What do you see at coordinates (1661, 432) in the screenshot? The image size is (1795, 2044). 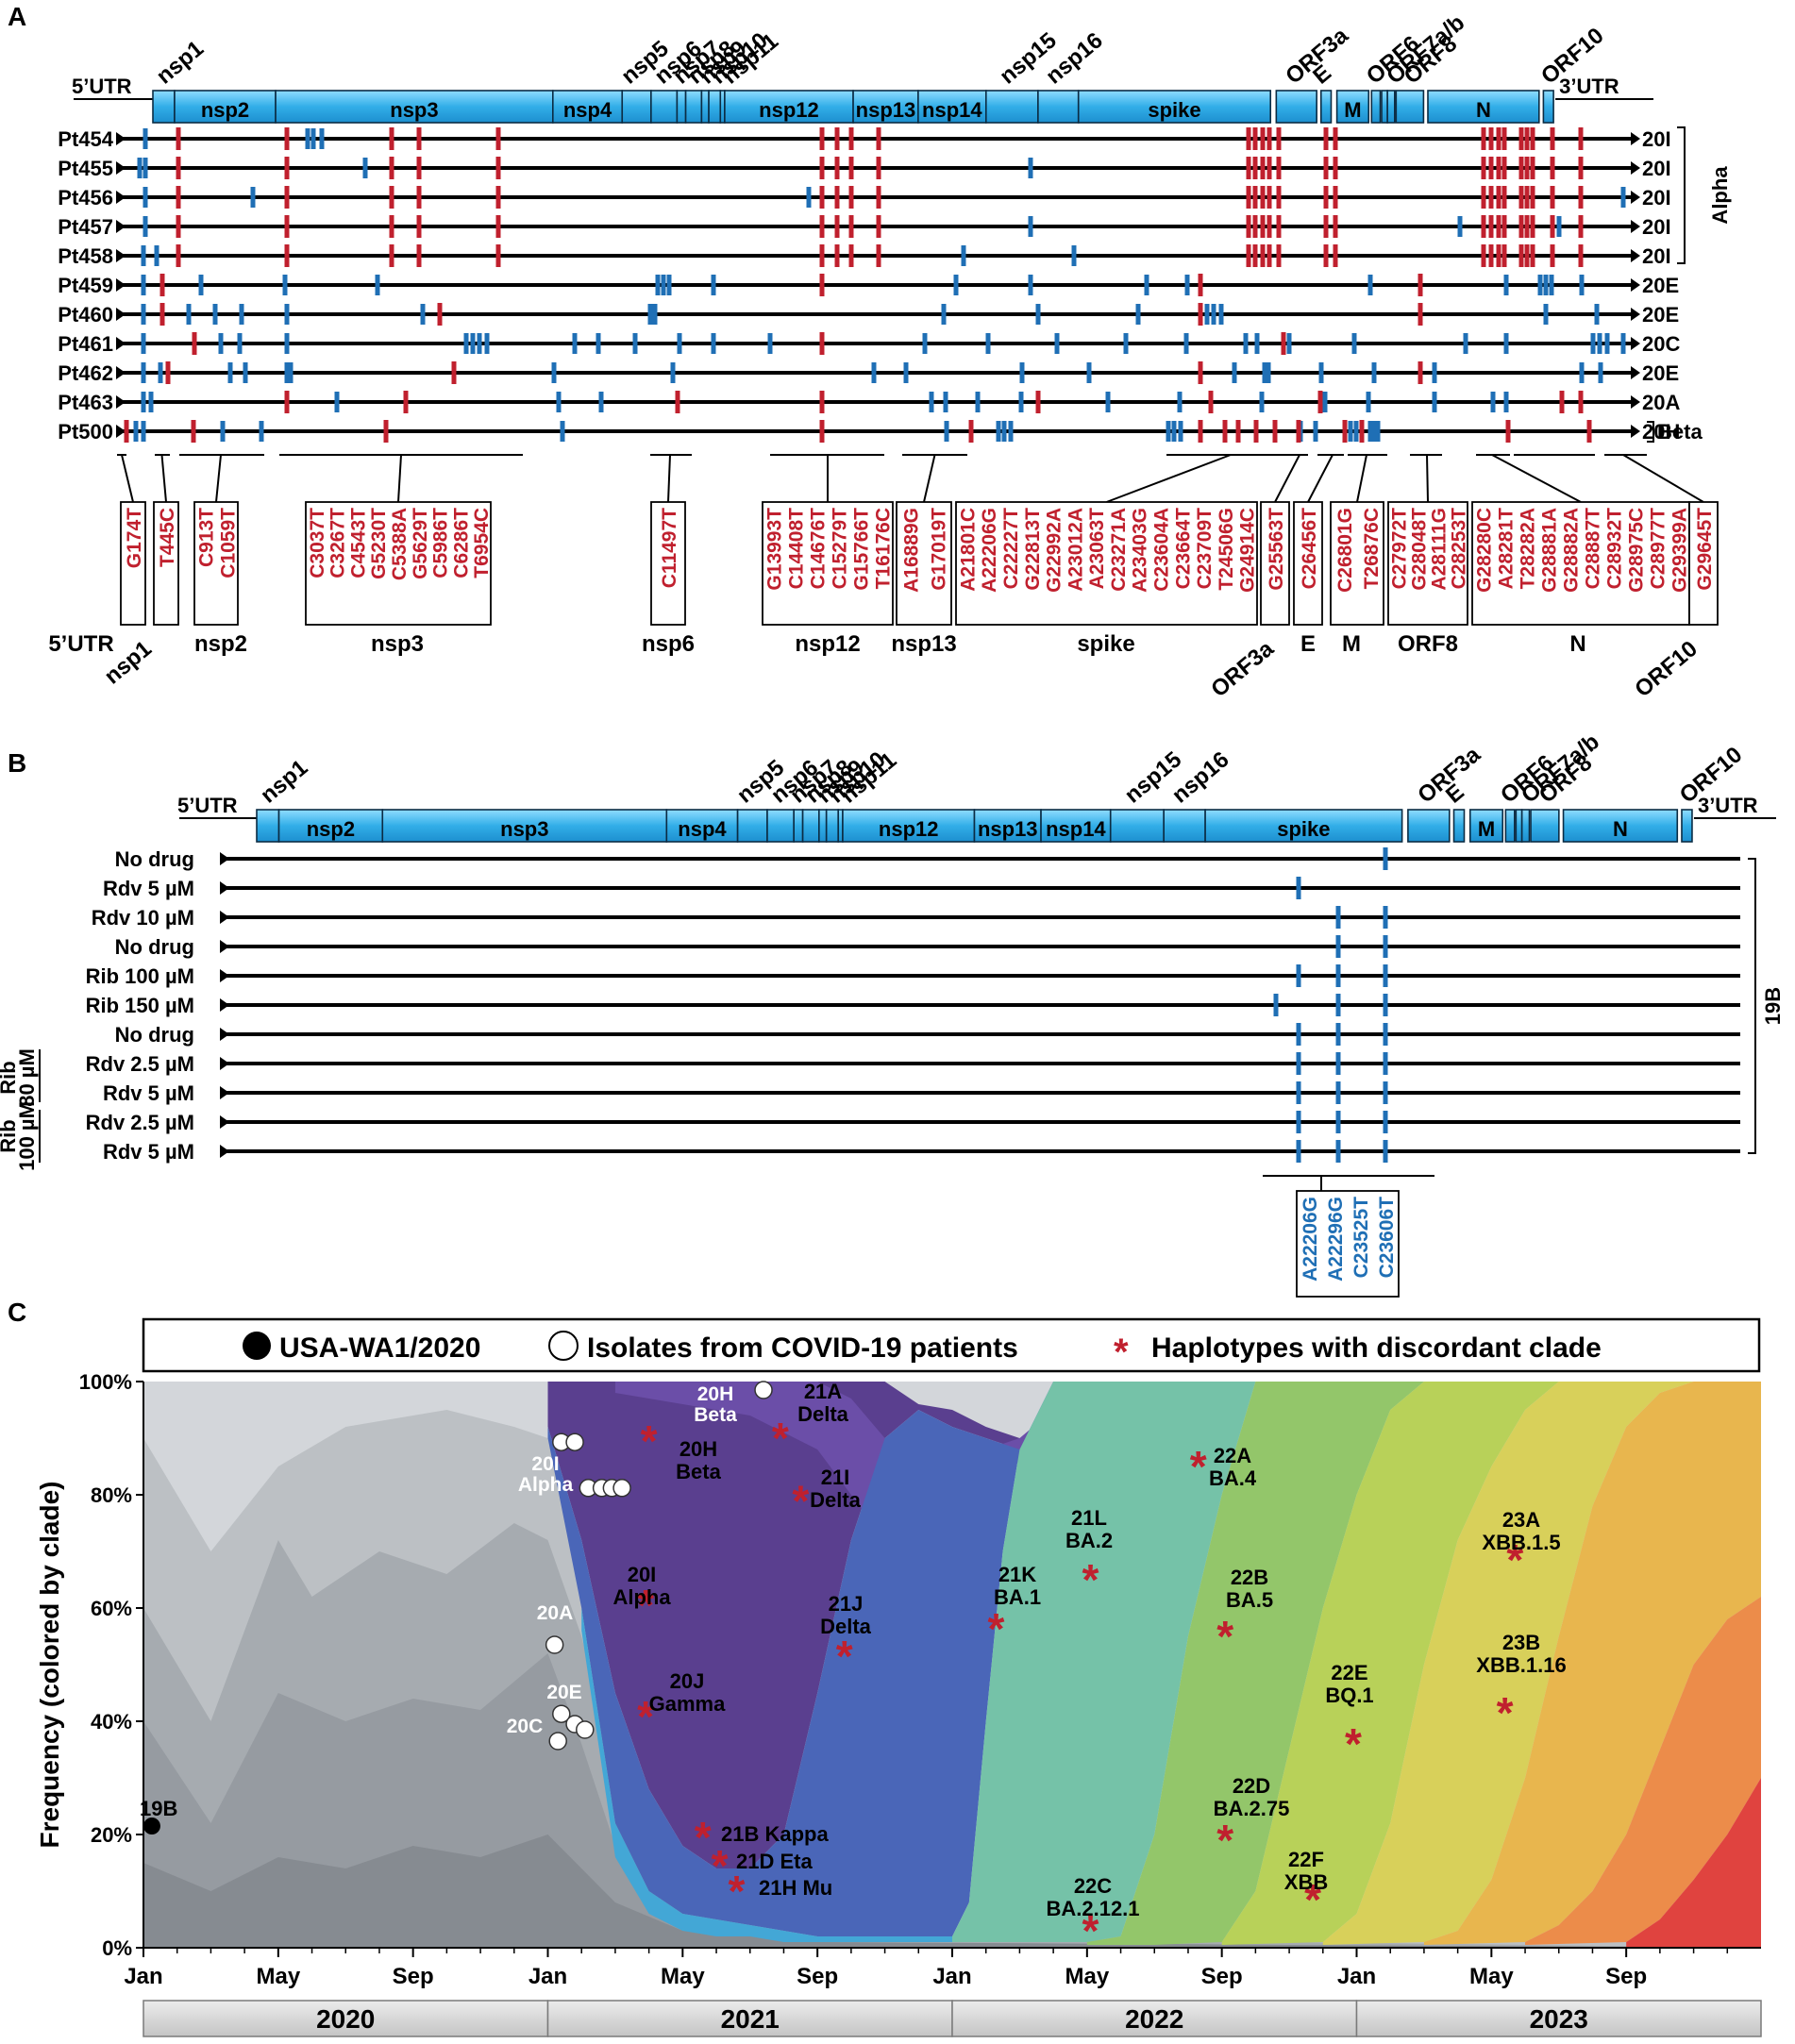 I see `clade-label: 20H` at bounding box center [1661, 432].